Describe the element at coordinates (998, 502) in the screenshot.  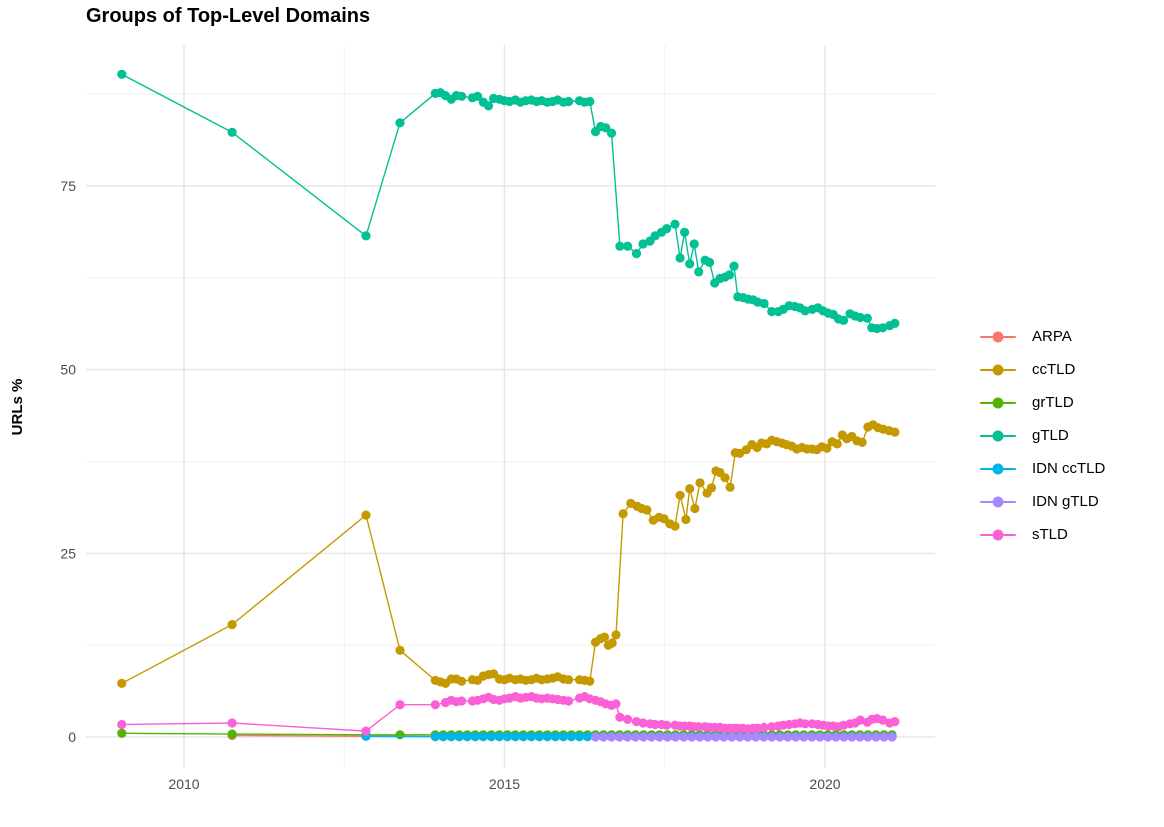
I see `legend-key-icon-idn-gtld` at that location.